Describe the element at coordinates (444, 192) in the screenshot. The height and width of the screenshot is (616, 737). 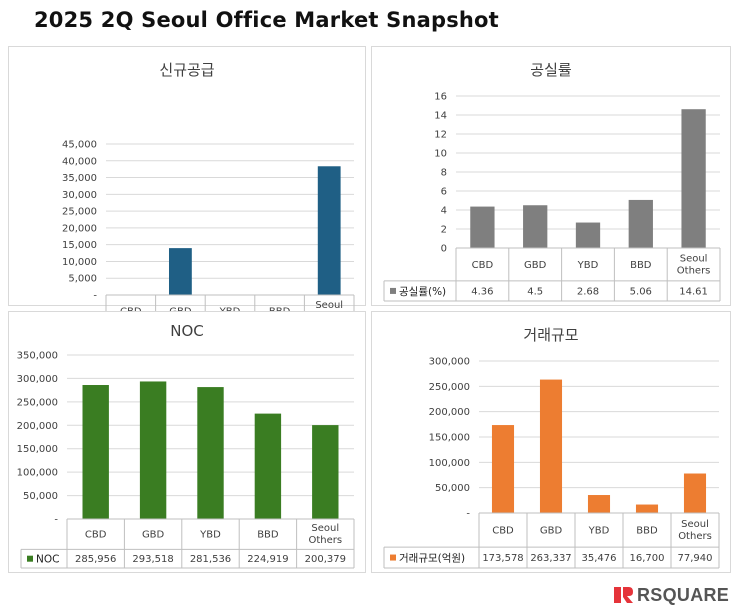
I see `y-tick-label: 6` at that location.